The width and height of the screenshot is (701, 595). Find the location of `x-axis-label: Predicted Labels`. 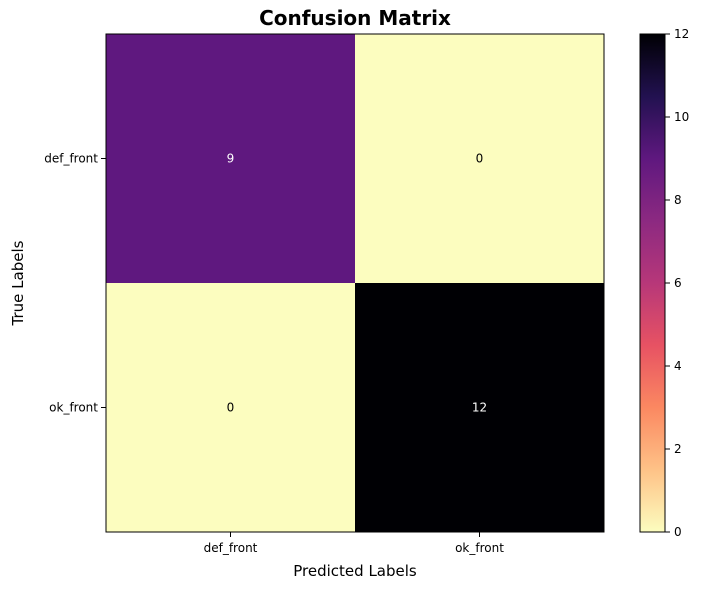

x-axis-label: Predicted Labels is located at coordinates (355, 571).